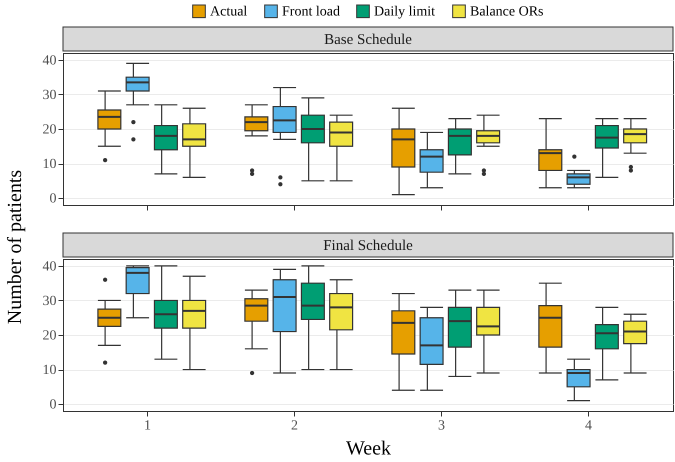 The height and width of the screenshot is (462, 675). I want to click on x-tick-label: 2, so click(294, 426).